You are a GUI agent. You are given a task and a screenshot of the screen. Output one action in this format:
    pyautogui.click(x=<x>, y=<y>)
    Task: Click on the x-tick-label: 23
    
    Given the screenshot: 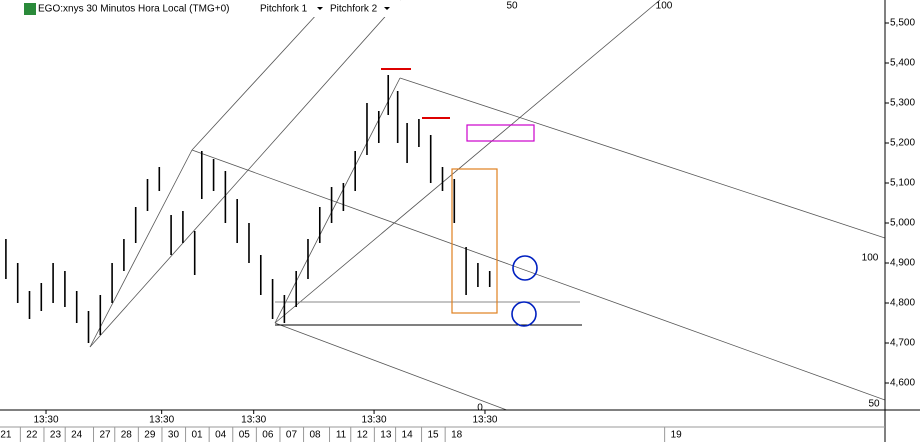 What is the action you would take?
    pyautogui.click(x=56, y=435)
    